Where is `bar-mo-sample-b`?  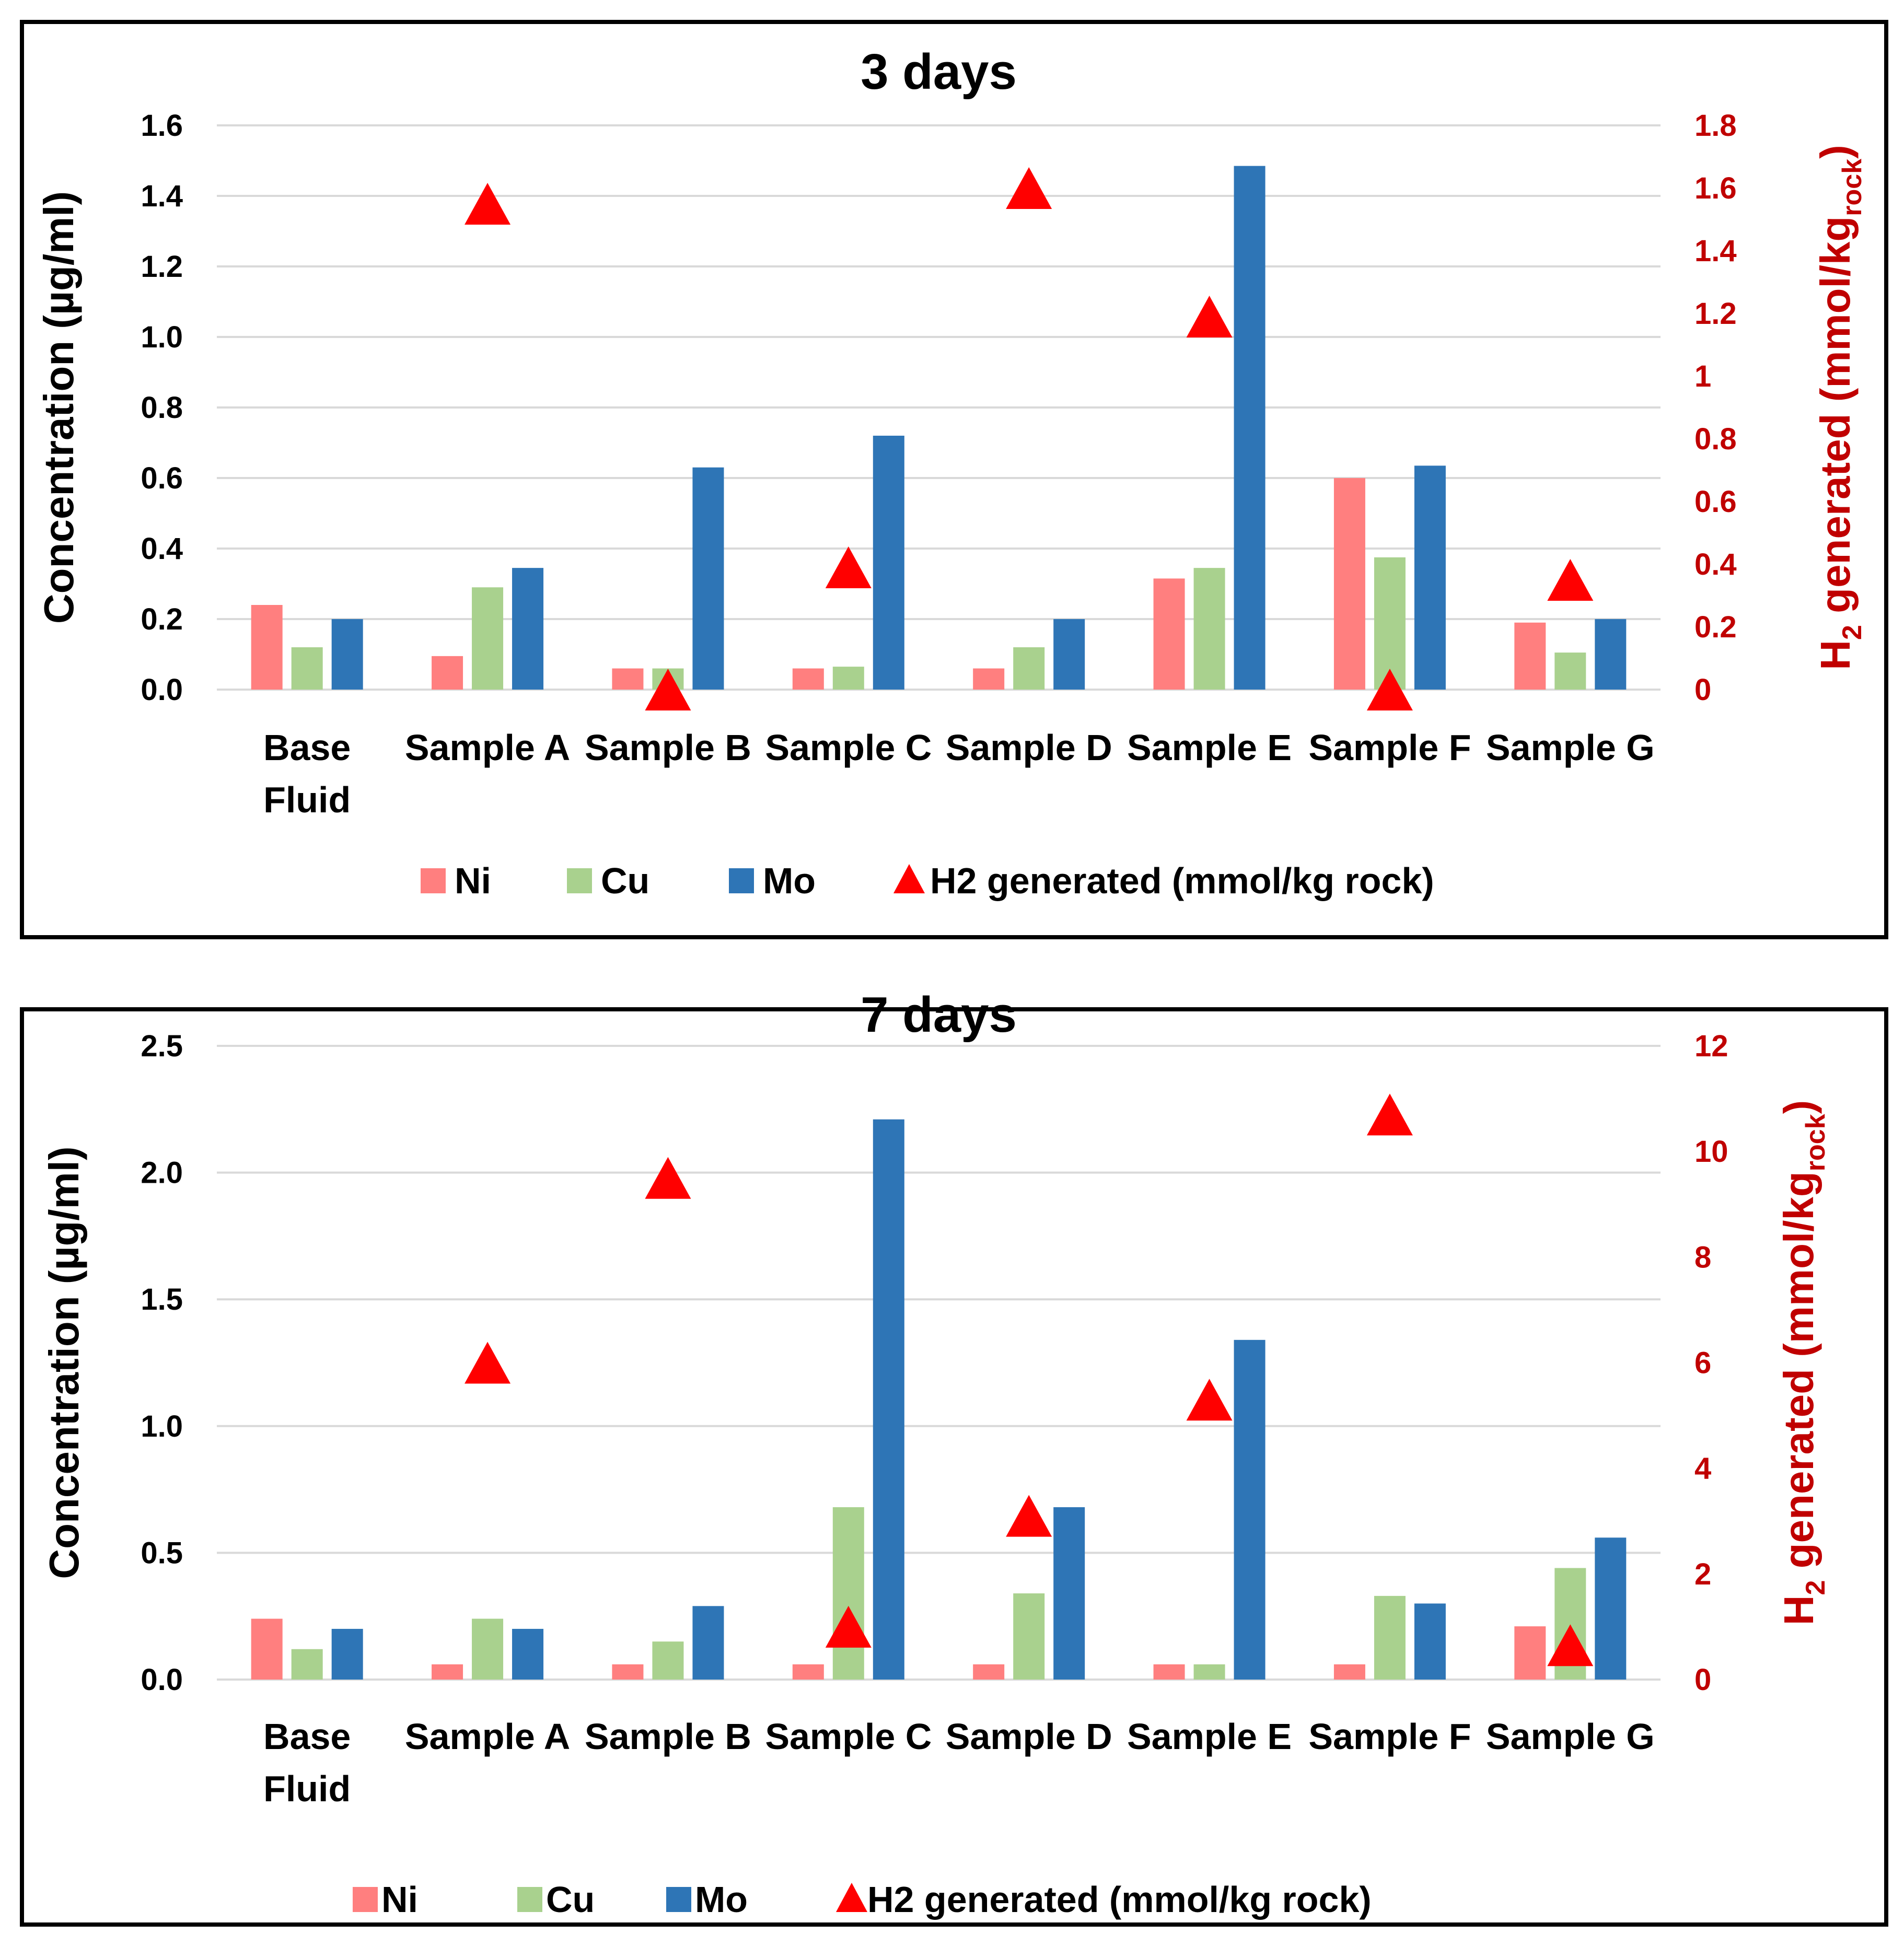
bar-mo-sample-b is located at coordinates (708, 1643).